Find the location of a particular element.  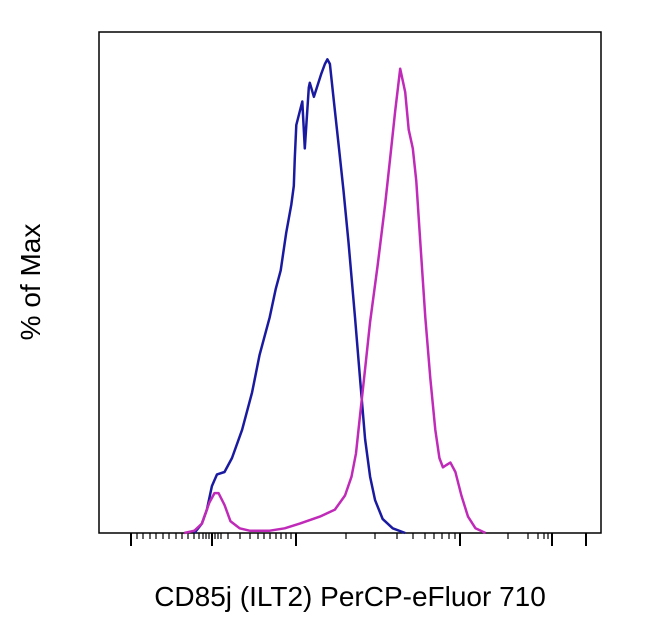

x-axis-label: CD85j (ILT2) PerCP-eFluor 710 is located at coordinates (350, 596).